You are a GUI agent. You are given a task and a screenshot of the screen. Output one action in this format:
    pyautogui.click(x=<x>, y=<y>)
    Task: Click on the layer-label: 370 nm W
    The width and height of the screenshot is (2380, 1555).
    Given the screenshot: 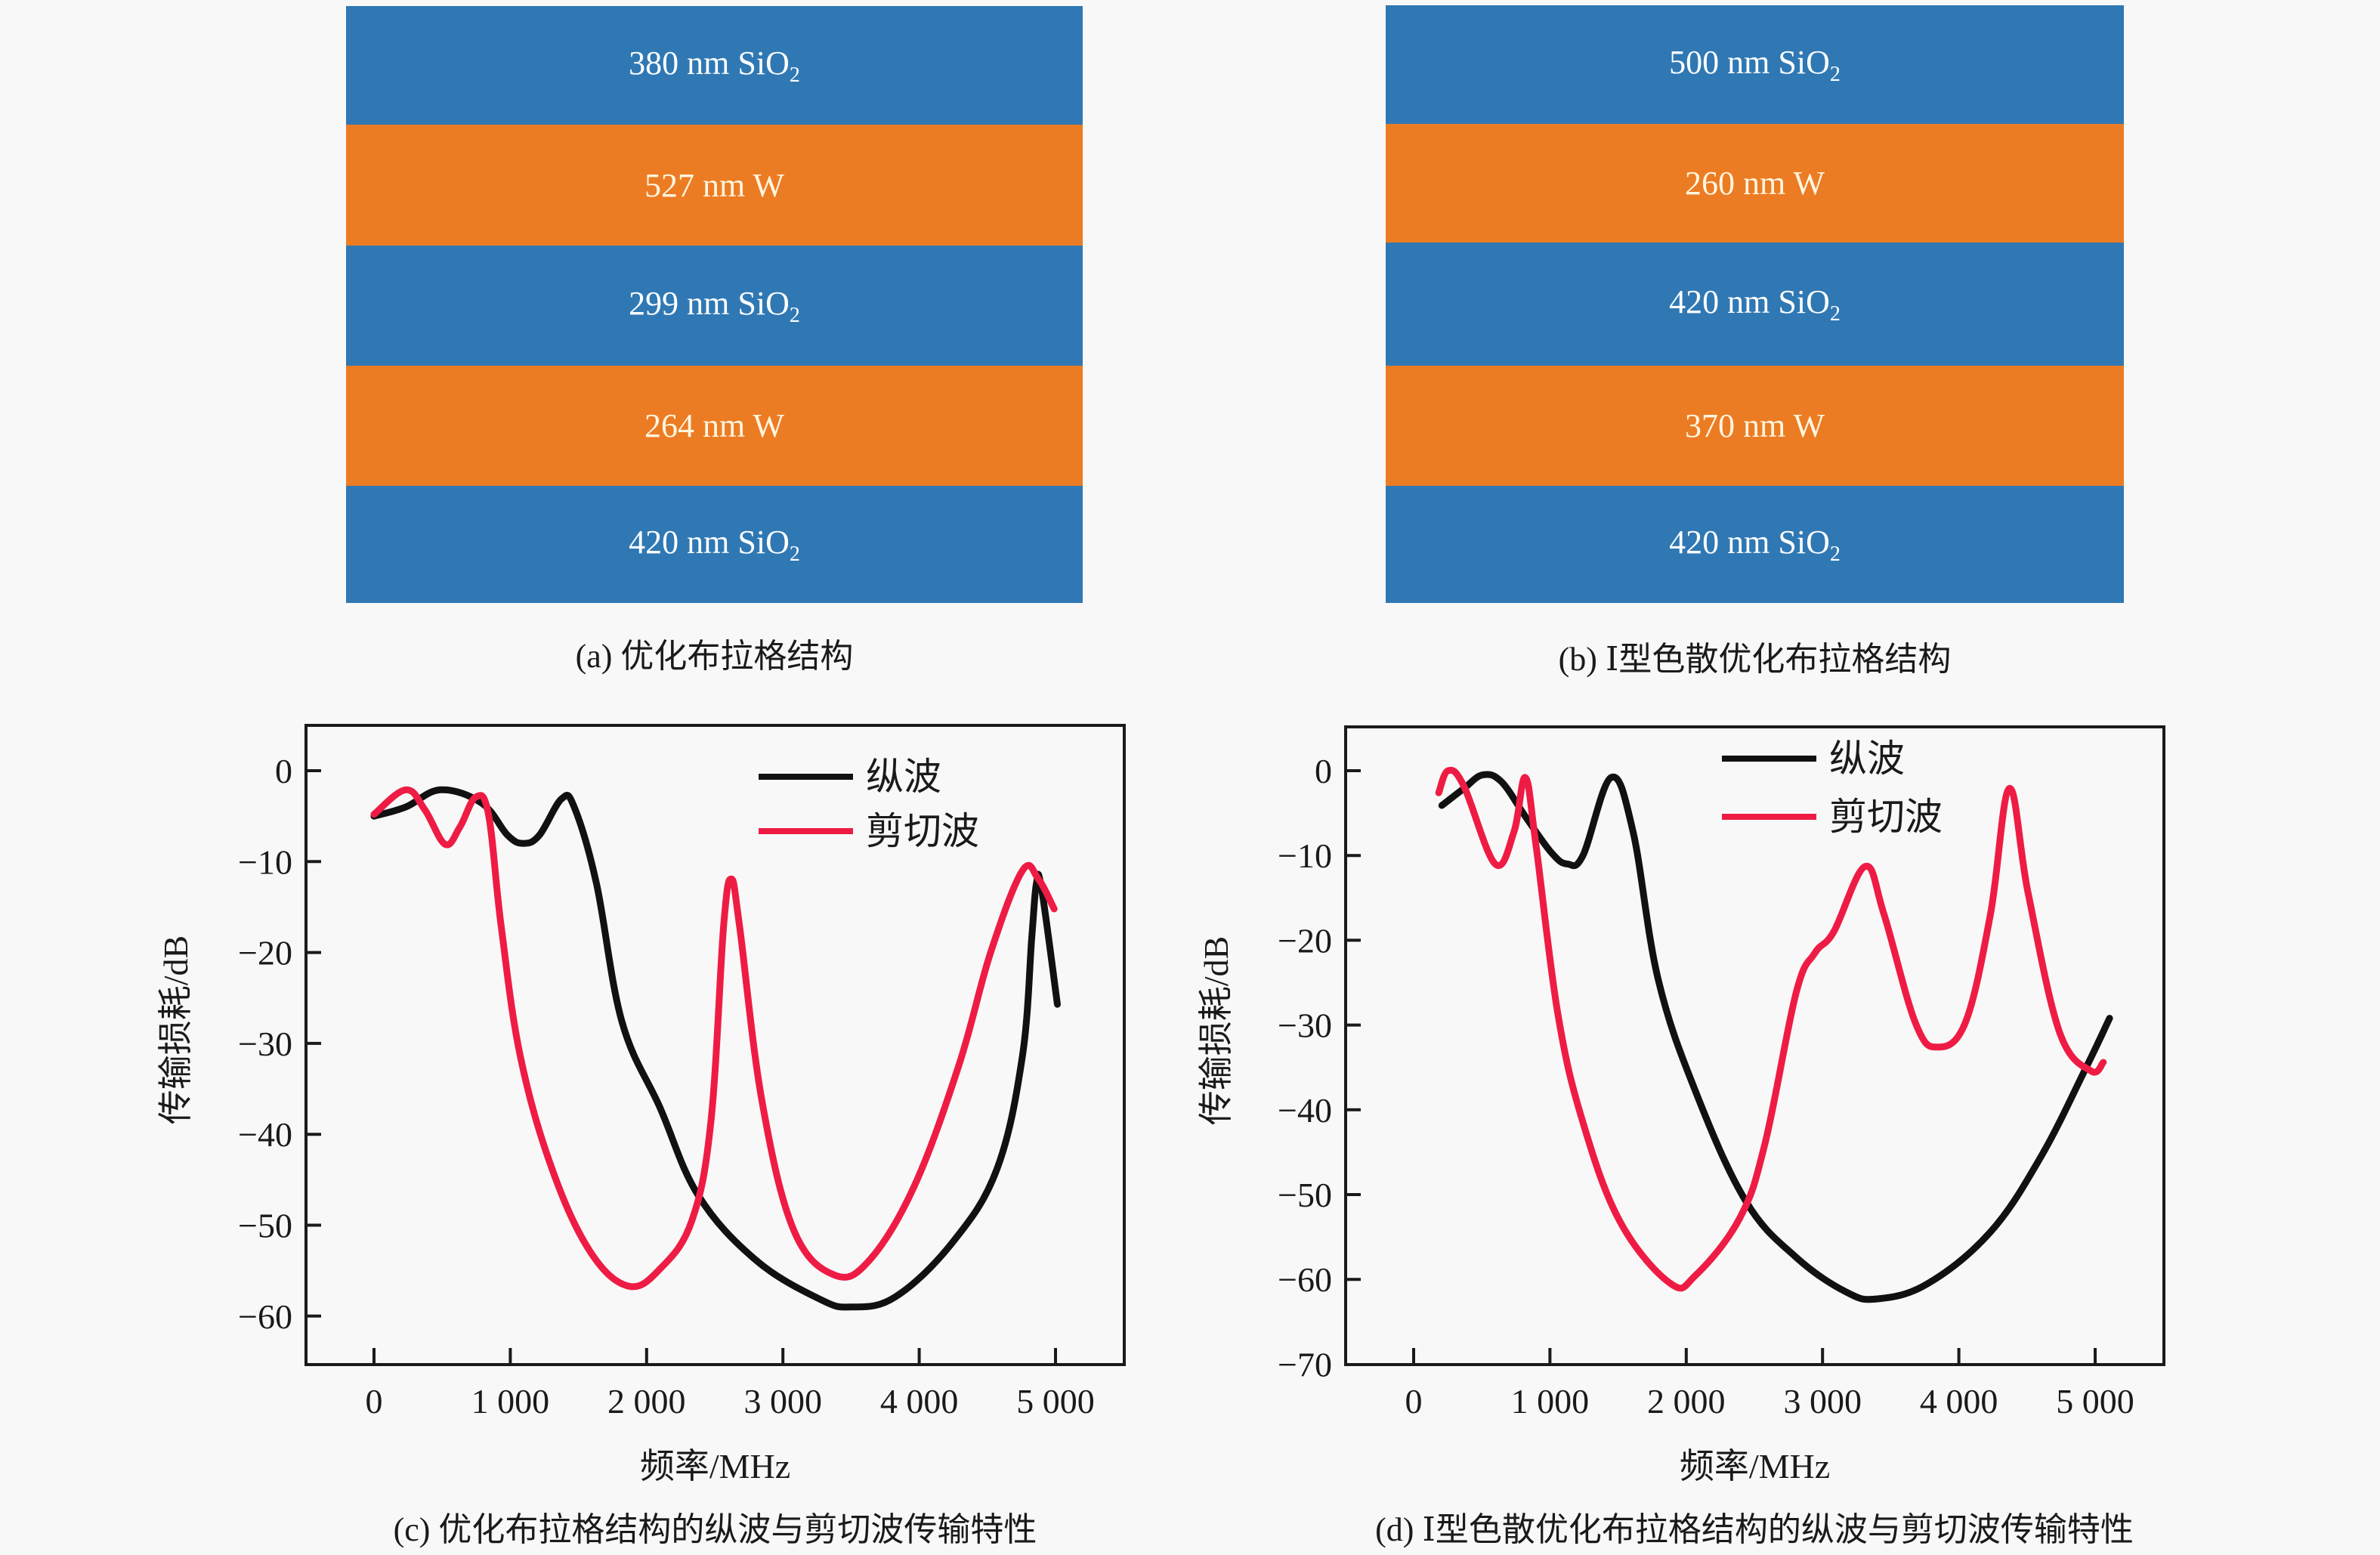 What is the action you would take?
    pyautogui.click(x=1755, y=426)
    